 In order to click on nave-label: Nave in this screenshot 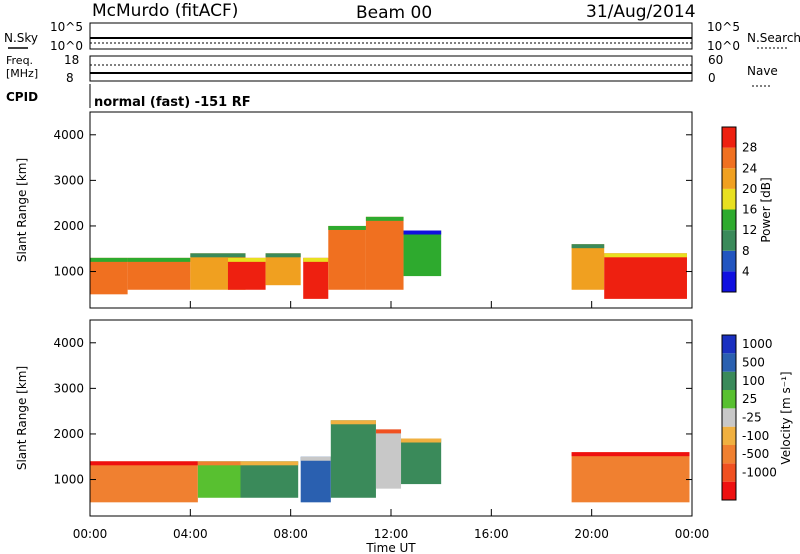, I will do `click(762, 71)`.